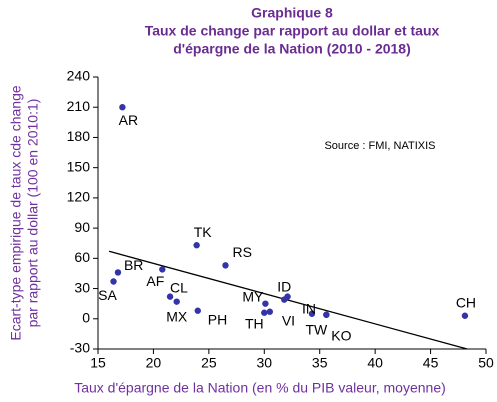 Image resolution: width=497 pixels, height=402 pixels. Describe the element at coordinates (79, 106) in the screenshot. I see `y-tick-label: 210` at that location.